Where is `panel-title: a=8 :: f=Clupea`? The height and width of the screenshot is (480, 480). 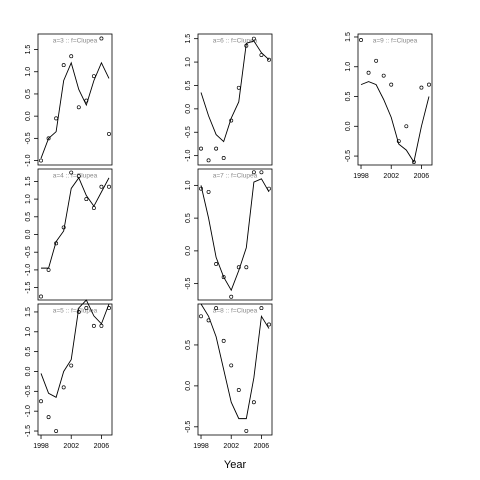 panel-title: a=8 :: f=Clupea is located at coordinates (235, 311).